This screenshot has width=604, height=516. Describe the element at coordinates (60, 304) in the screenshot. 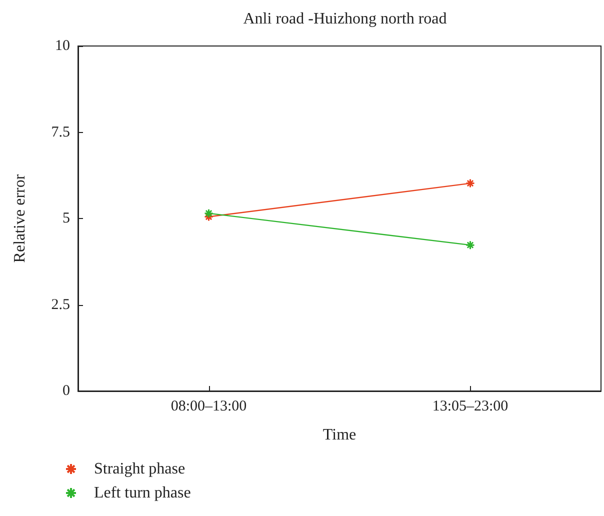

I see `y-tick-label: 2.5` at that location.